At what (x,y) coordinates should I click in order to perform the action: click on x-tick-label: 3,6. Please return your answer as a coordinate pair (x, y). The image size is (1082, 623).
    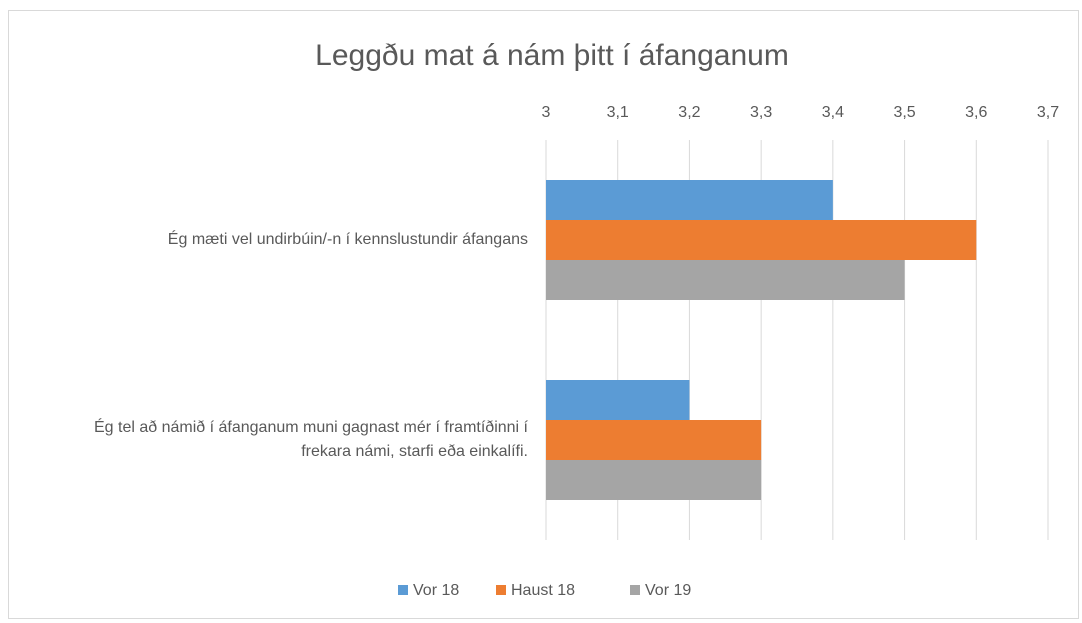
    Looking at the image, I should click on (976, 112).